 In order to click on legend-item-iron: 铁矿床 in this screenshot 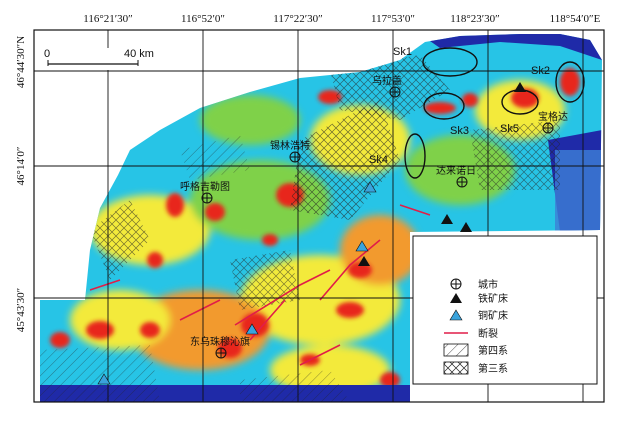, I will do `click(479, 298)`.